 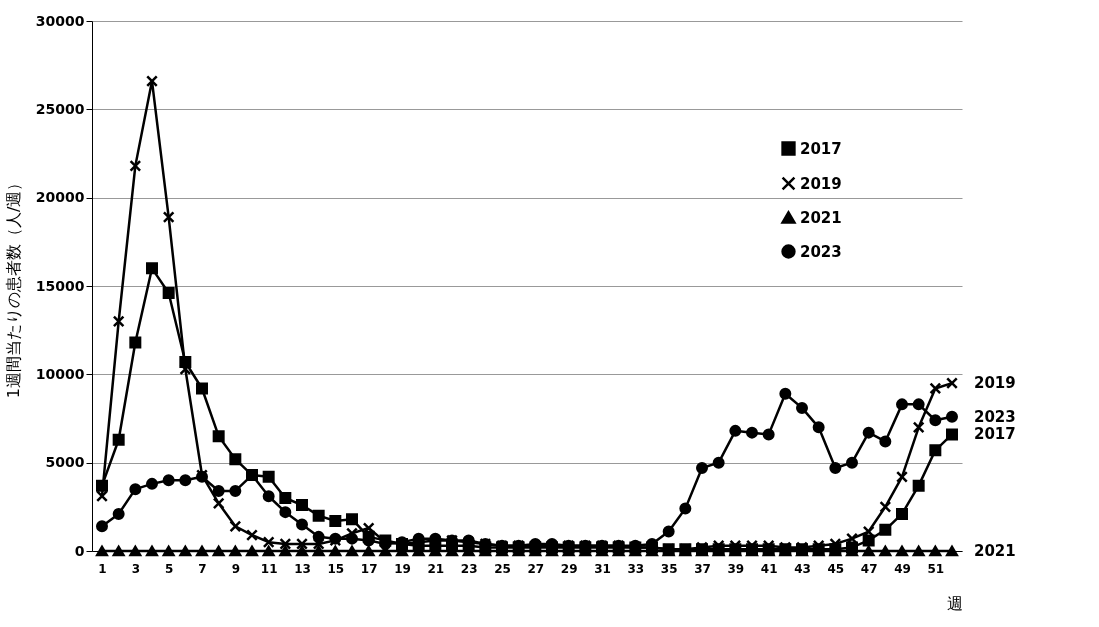 I want to click on x-tick-label: 5, so click(x=169, y=568).